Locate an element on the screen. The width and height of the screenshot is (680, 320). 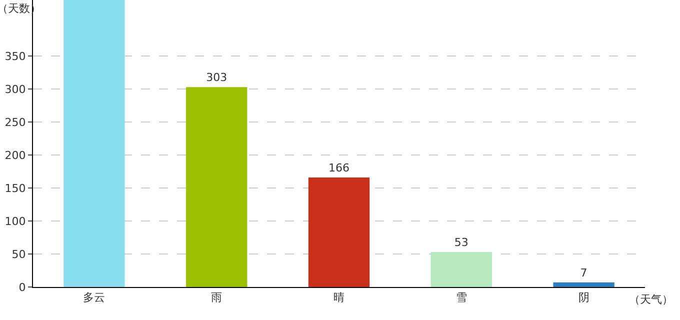
x-tick-label: 雪 is located at coordinates (461, 297).